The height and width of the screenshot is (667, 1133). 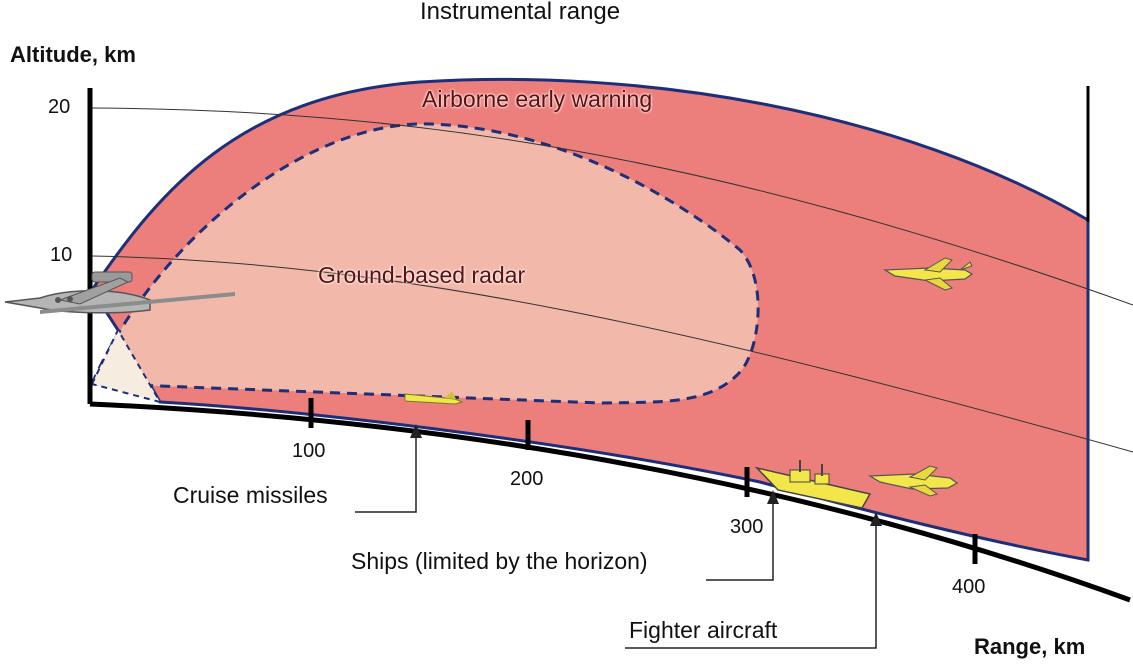 What do you see at coordinates (434, 398) in the screenshot?
I see `cruise-missile-icon` at bounding box center [434, 398].